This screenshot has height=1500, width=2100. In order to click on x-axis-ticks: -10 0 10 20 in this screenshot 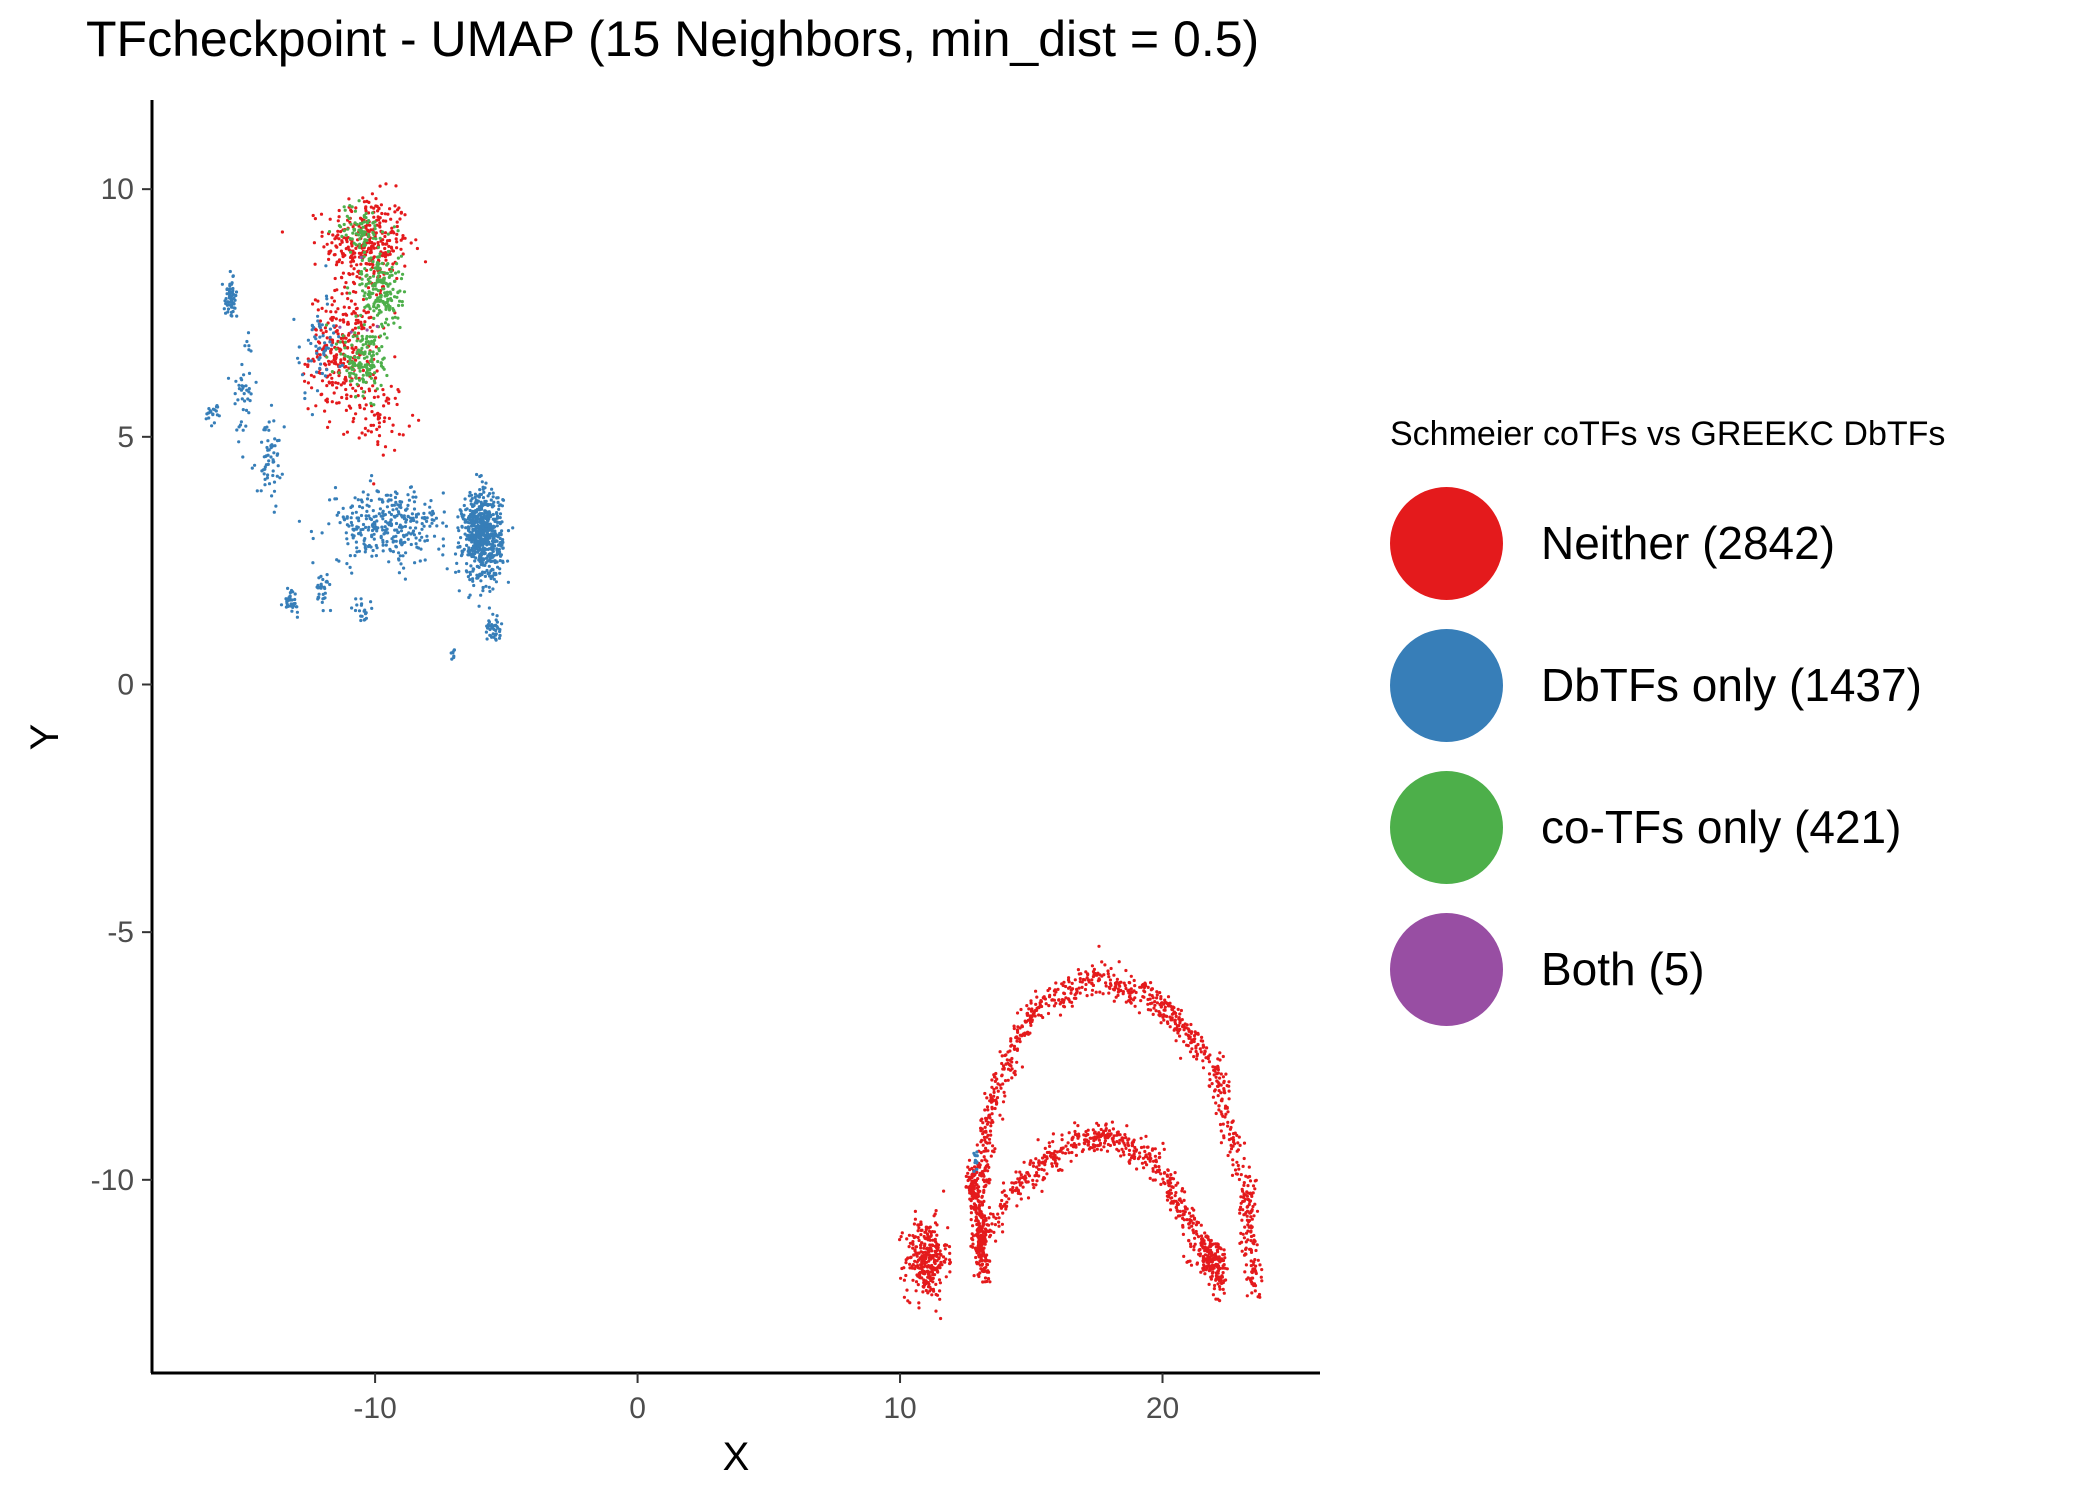, I will do `click(766, 1399)`.